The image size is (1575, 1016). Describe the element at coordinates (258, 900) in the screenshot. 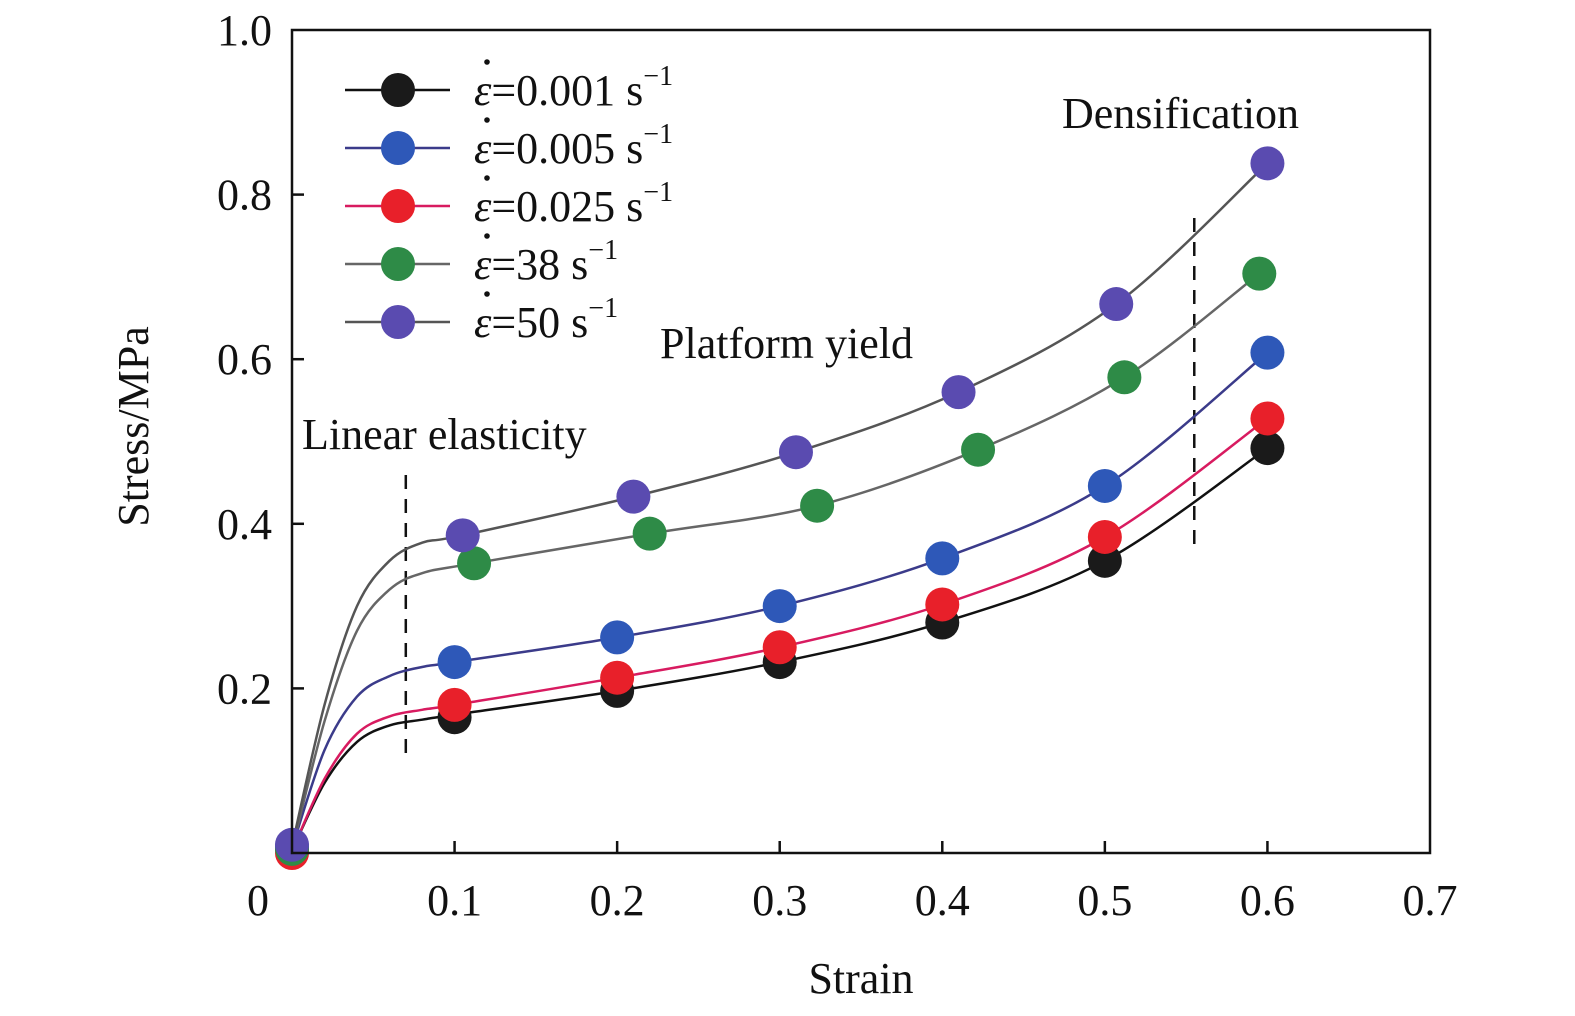

I see `x-tick-label: 0` at that location.